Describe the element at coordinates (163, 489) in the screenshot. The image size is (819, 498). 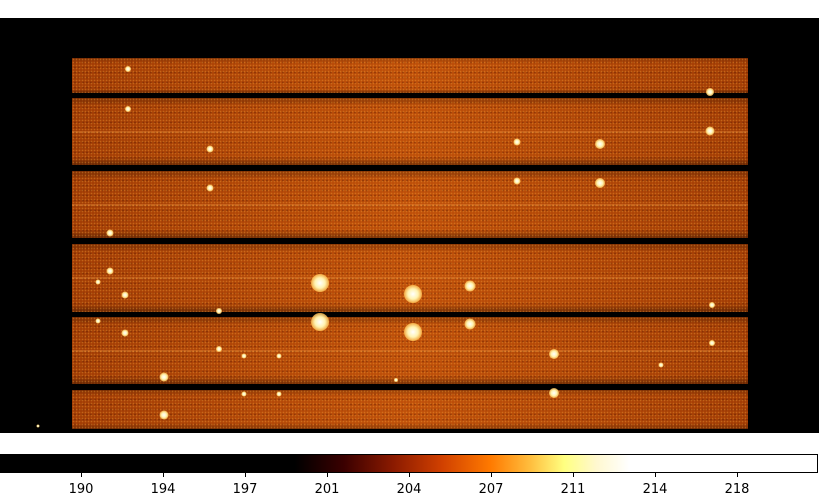
I see `colorbar-tick-label: 194` at that location.